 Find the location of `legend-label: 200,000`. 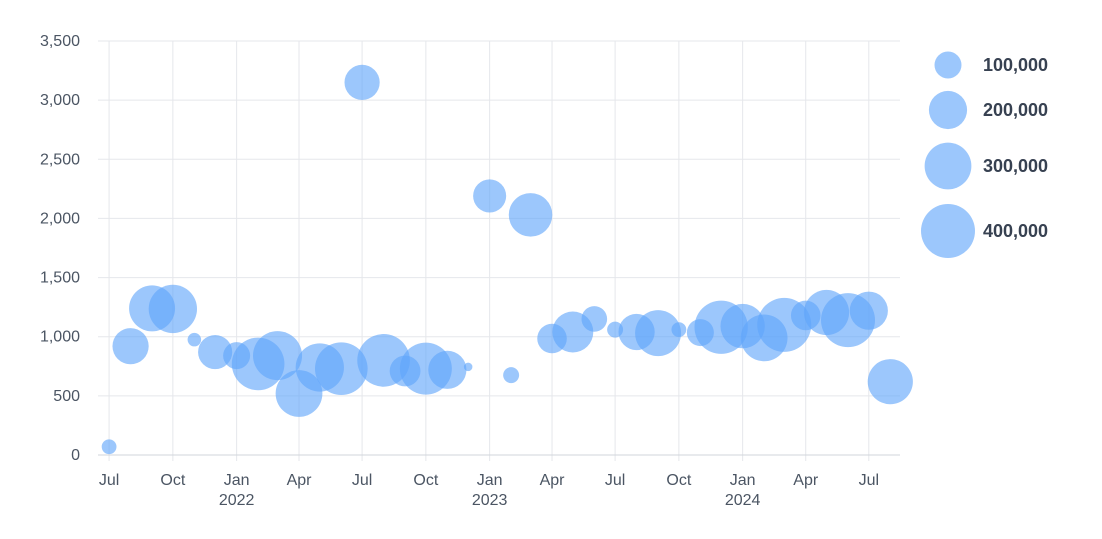

legend-label: 200,000 is located at coordinates (1015, 110).